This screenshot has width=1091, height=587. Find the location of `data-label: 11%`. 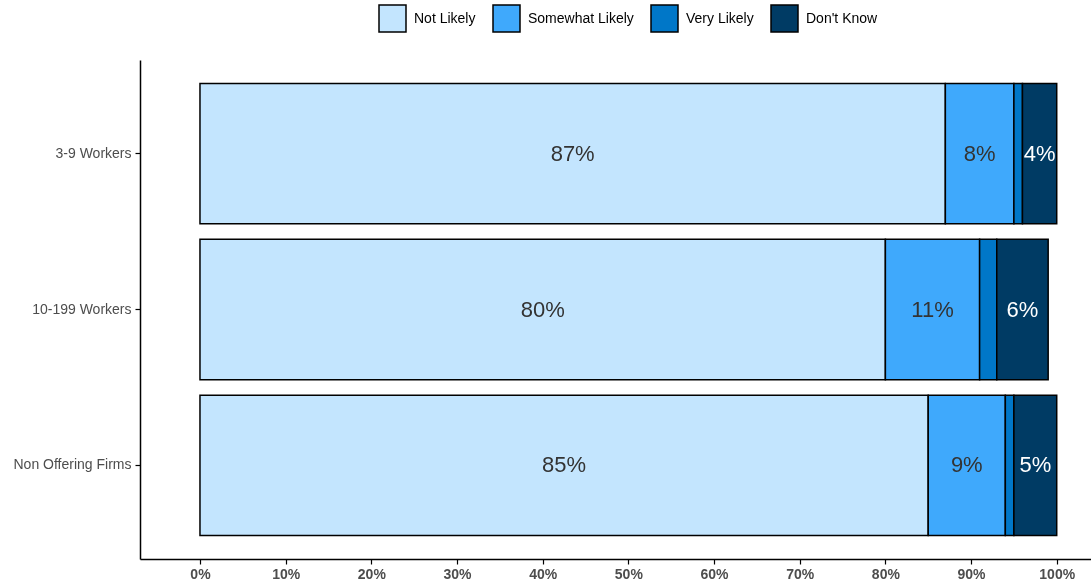

data-label: 11% is located at coordinates (932, 309).